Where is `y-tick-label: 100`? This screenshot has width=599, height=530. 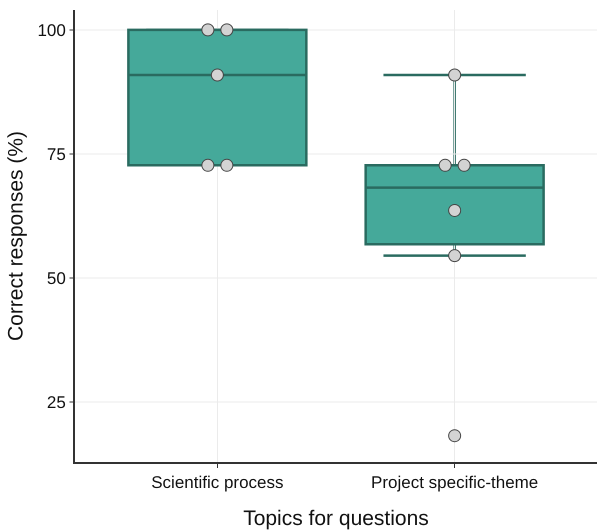 y-tick-label: 100 is located at coordinates (51, 30).